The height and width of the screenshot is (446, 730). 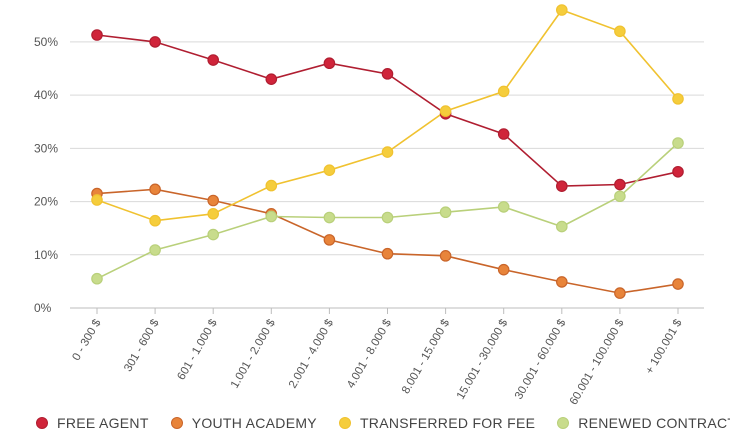 What do you see at coordinates (46, 42) in the screenshot?
I see `y-tick-label: 50%` at bounding box center [46, 42].